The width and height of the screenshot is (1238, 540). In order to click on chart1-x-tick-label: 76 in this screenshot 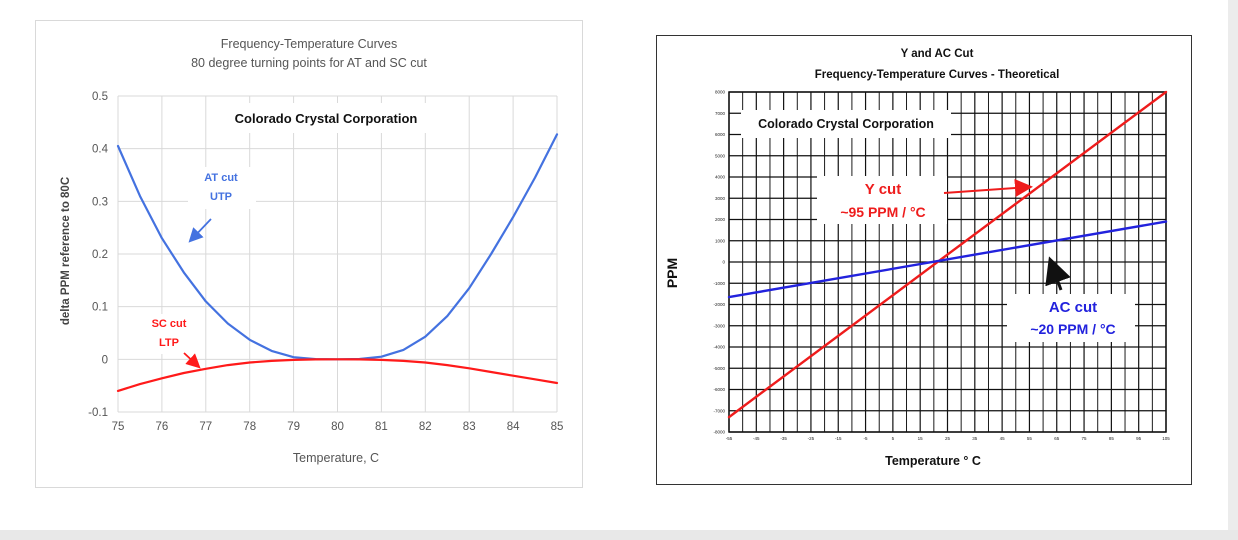, I will do `click(162, 427)`.